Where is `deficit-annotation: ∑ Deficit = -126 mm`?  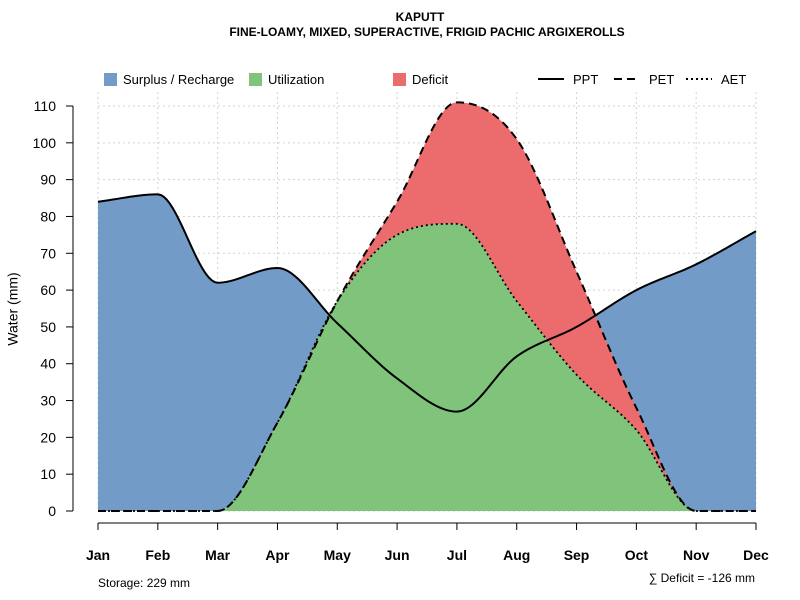 deficit-annotation: ∑ Deficit = -126 mm is located at coordinates (702, 578).